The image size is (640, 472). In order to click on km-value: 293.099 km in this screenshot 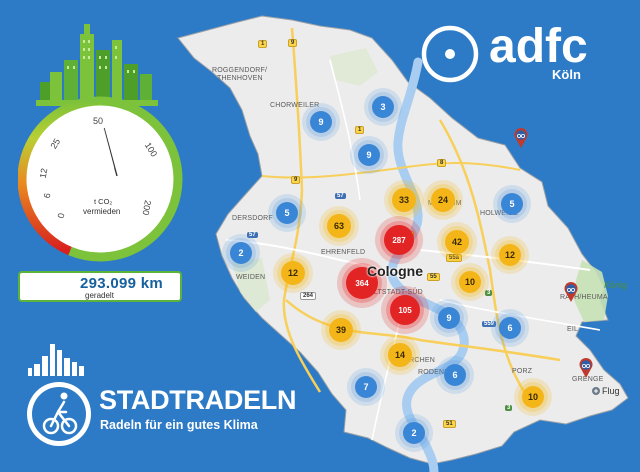, I will do `click(122, 283)`.